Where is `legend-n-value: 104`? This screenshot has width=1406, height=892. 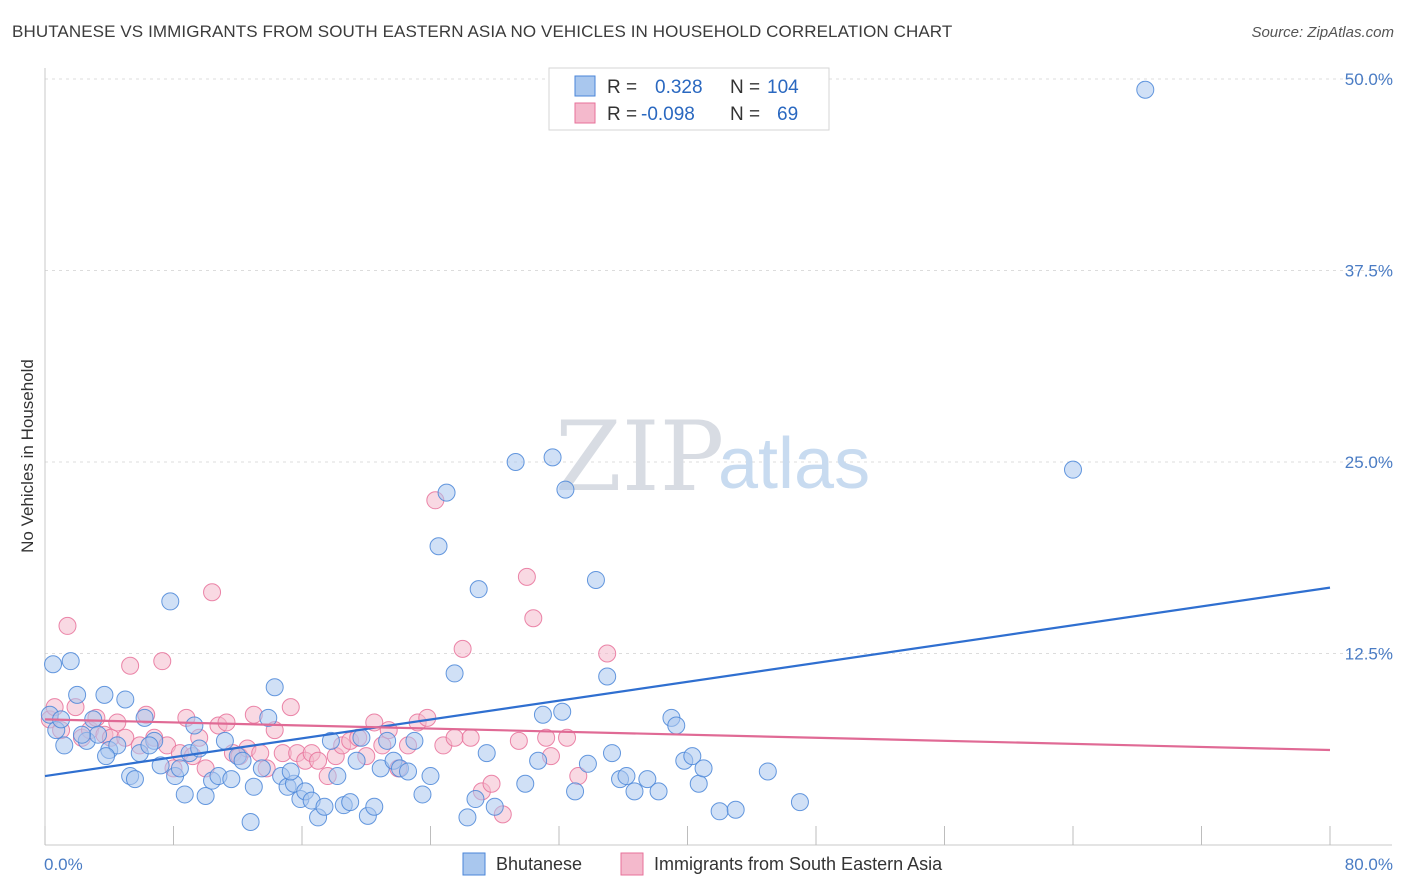 legend-n-value: 104 is located at coordinates (783, 87).